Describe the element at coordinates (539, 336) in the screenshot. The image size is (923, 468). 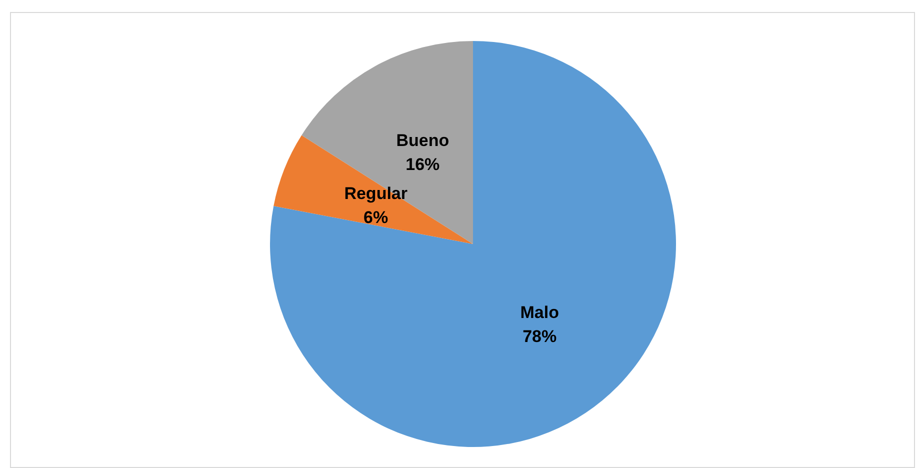
I see `data-label: 78%` at that location.